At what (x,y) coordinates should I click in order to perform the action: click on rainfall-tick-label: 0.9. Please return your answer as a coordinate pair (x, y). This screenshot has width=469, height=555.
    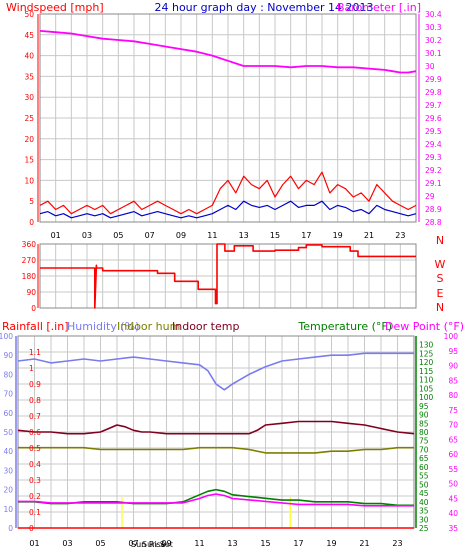
    Looking at the image, I should click on (35, 384).